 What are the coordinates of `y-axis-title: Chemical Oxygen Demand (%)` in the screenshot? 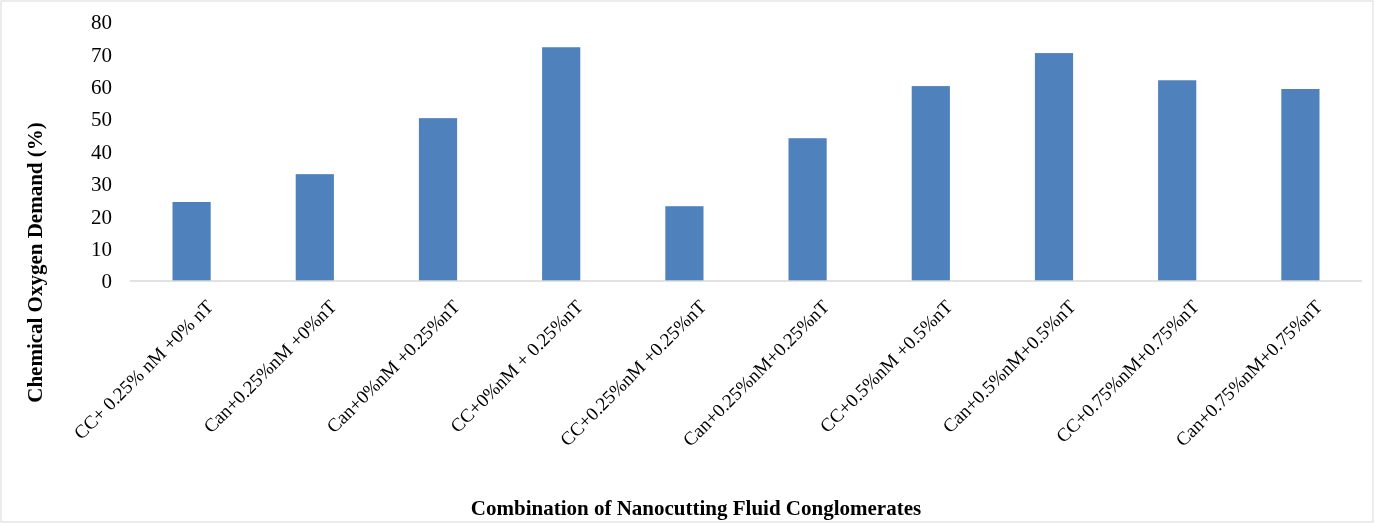 It's located at (35, 262).